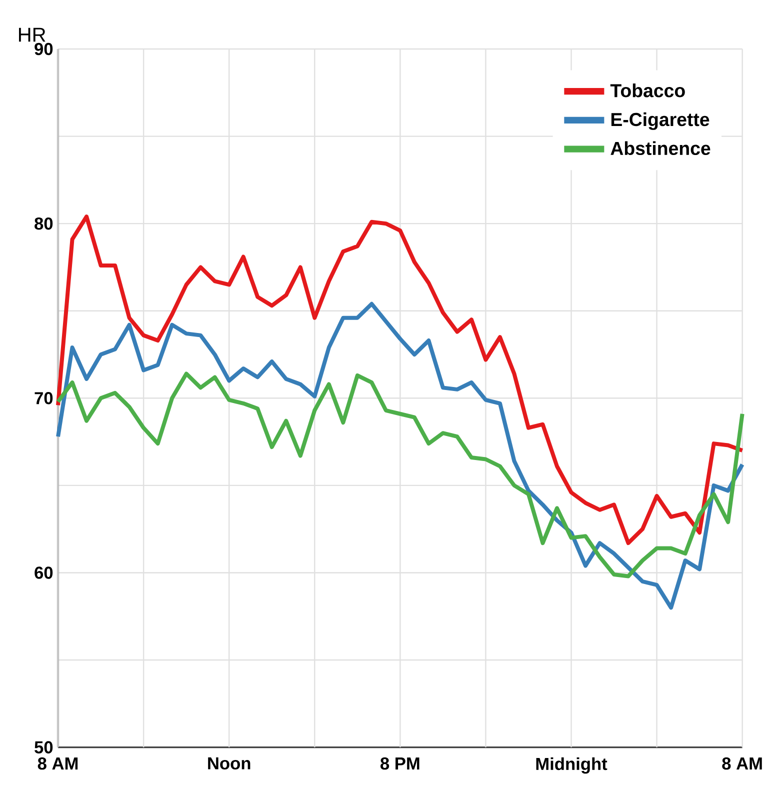 Image resolution: width=767 pixels, height=799 pixels. What do you see at coordinates (43, 572) in the screenshot?
I see `y-tick-label: 60` at bounding box center [43, 572].